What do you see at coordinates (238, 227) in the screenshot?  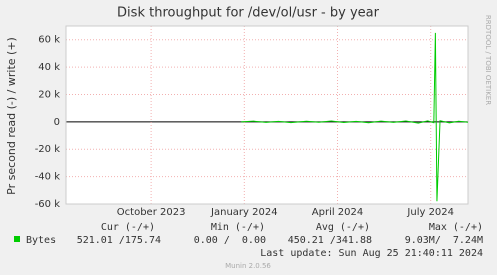 I see `legend-header: Min (-/+)` at bounding box center [238, 227].